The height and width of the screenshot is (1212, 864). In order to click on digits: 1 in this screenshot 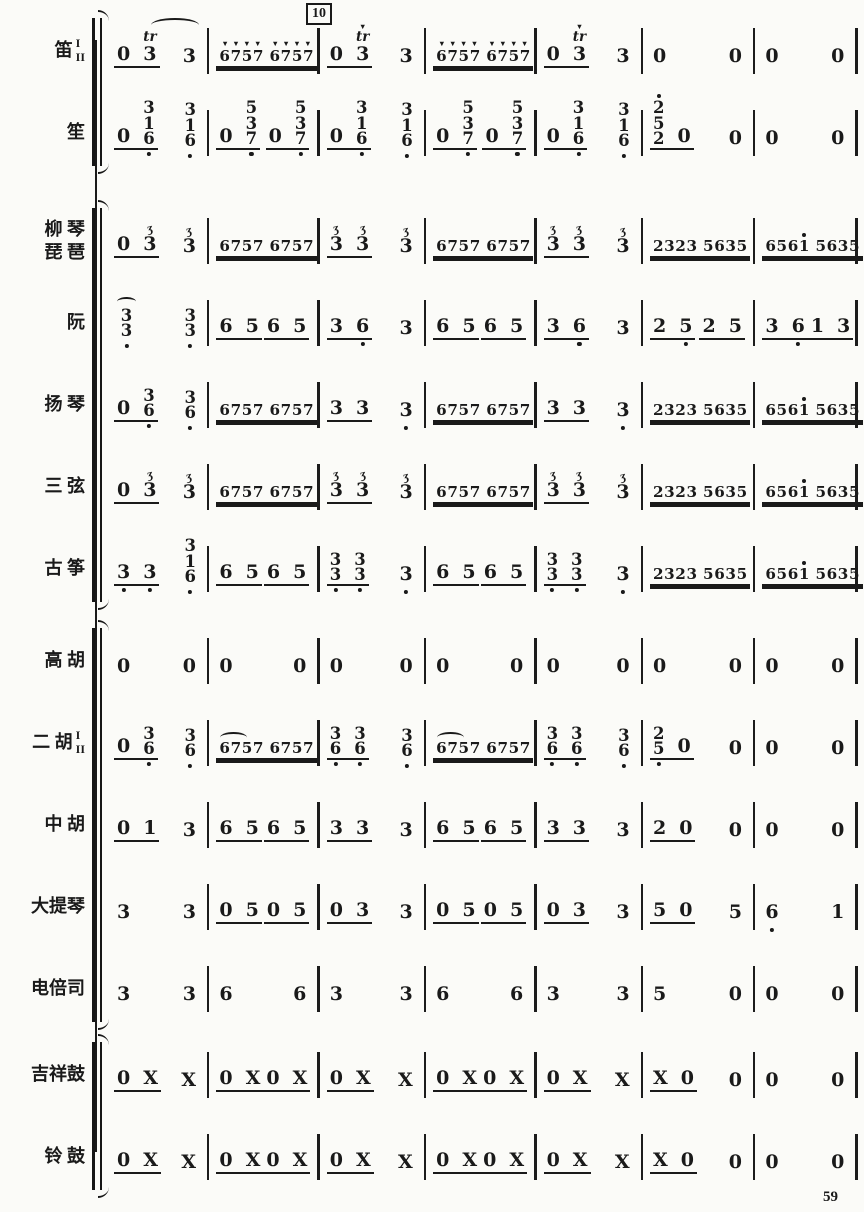, I will do `click(817, 326)`.